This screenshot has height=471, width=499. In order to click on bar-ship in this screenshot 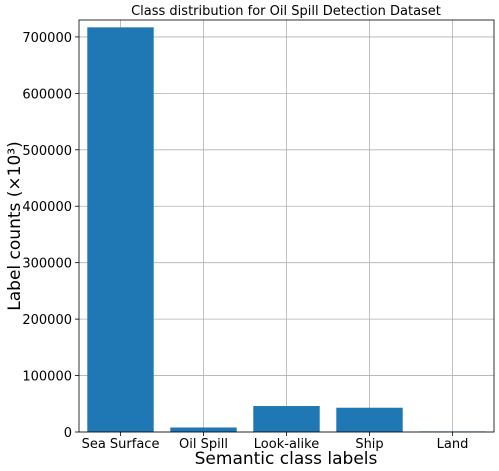, I will do `click(369, 419)`.